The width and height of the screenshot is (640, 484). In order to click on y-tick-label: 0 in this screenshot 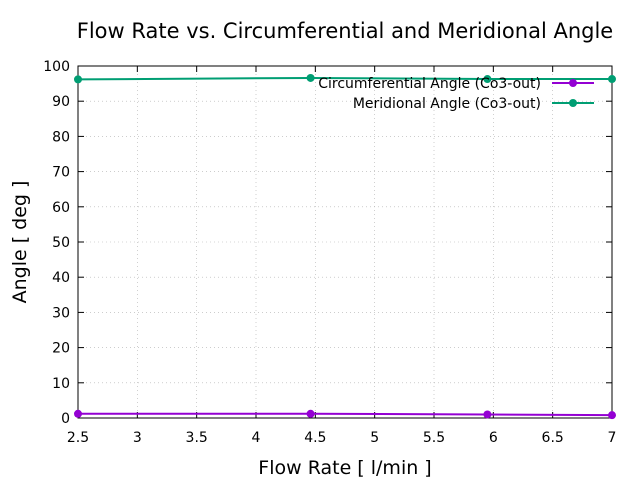, I will do `click(65, 419)`.